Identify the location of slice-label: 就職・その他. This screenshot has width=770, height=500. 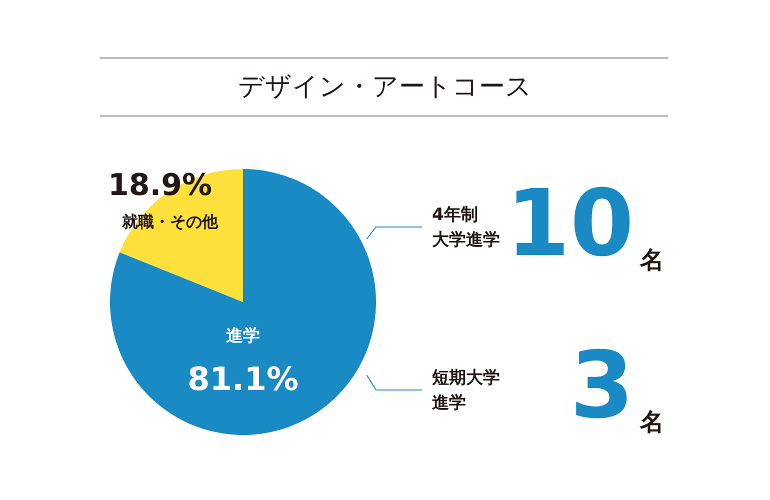
(170, 221).